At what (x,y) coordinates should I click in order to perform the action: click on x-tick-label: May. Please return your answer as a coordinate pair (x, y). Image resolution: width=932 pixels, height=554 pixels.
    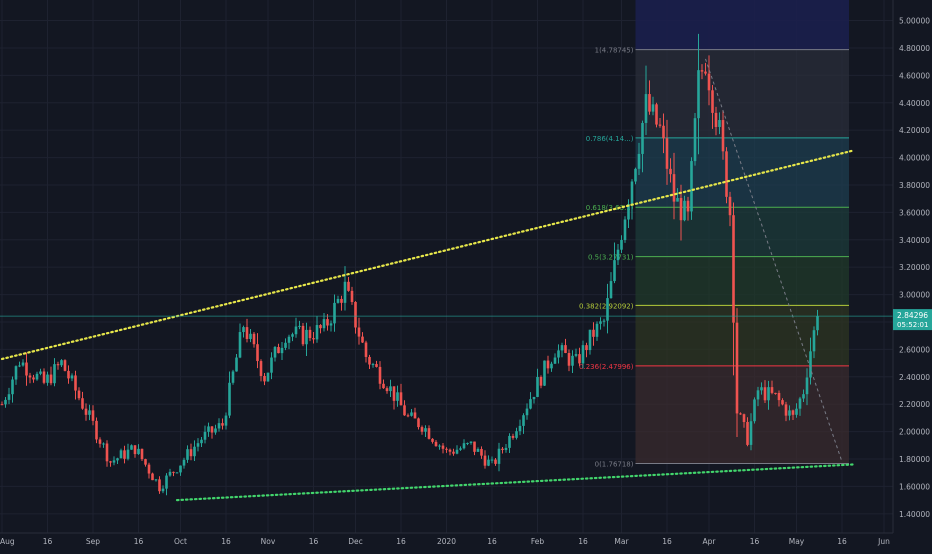
    Looking at the image, I should click on (797, 541).